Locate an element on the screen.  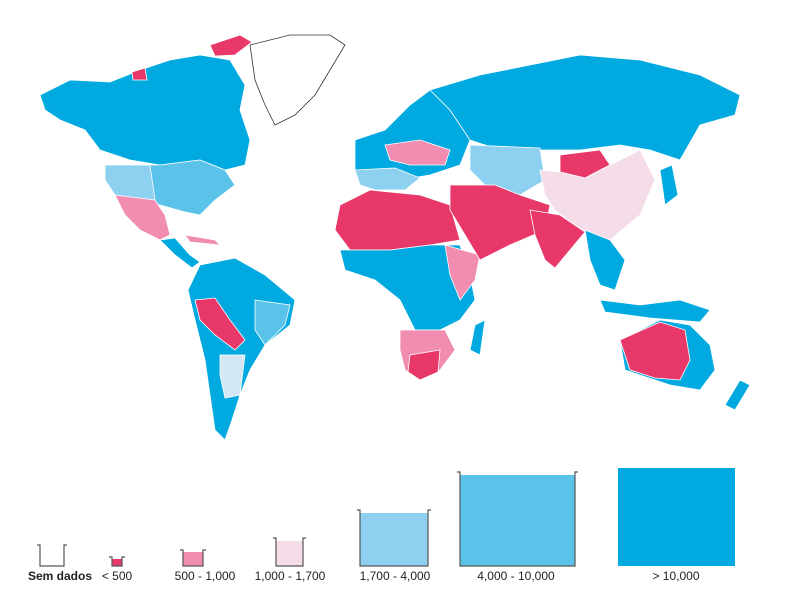
canada-arctic-dry is located at coordinates (192, 57).